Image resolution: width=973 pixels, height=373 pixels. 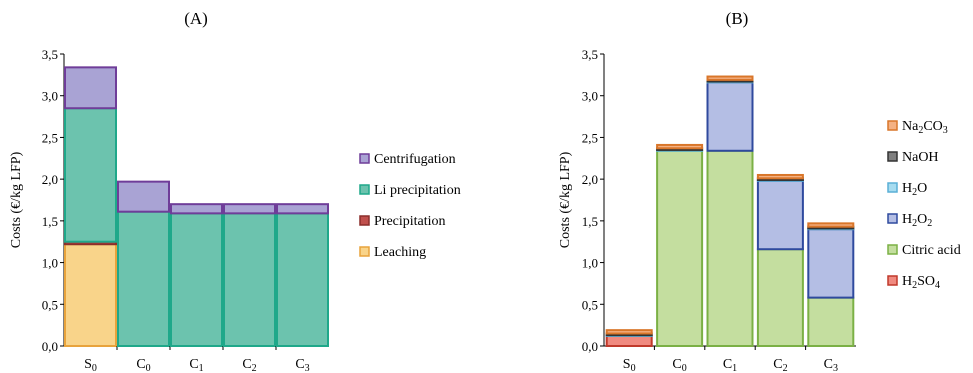 I want to click on bar-segment-centrifugation-s0, so click(x=90, y=88).